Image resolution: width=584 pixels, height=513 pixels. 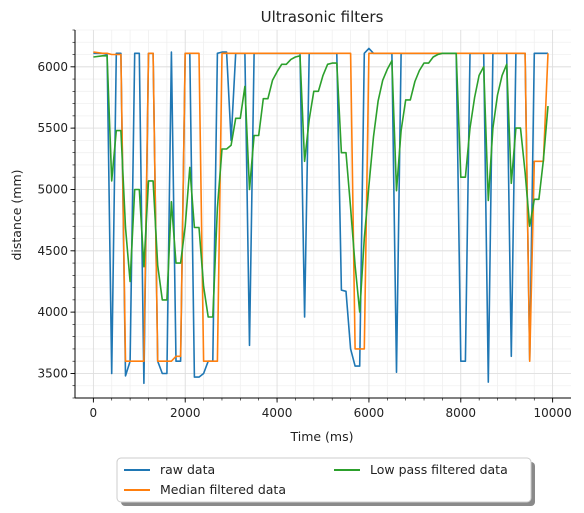 I want to click on legend-box, so click(x=324, y=480).